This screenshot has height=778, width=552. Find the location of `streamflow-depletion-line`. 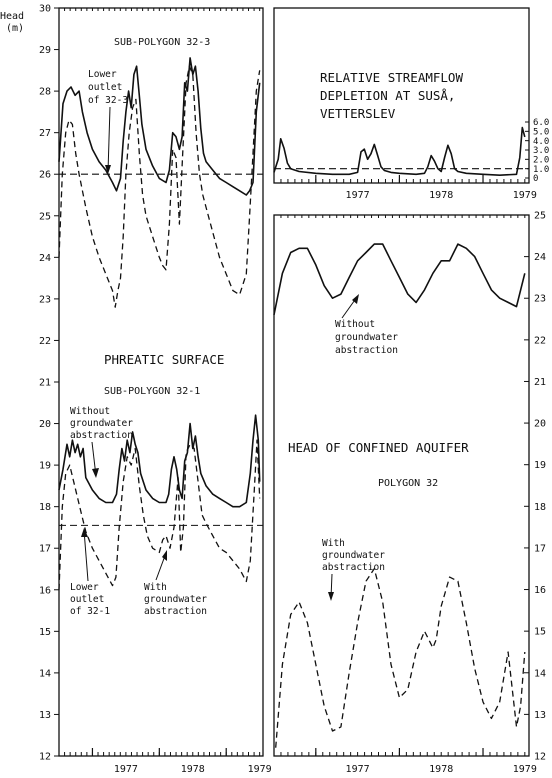

streamflow-depletion-line is located at coordinates (399, 151).